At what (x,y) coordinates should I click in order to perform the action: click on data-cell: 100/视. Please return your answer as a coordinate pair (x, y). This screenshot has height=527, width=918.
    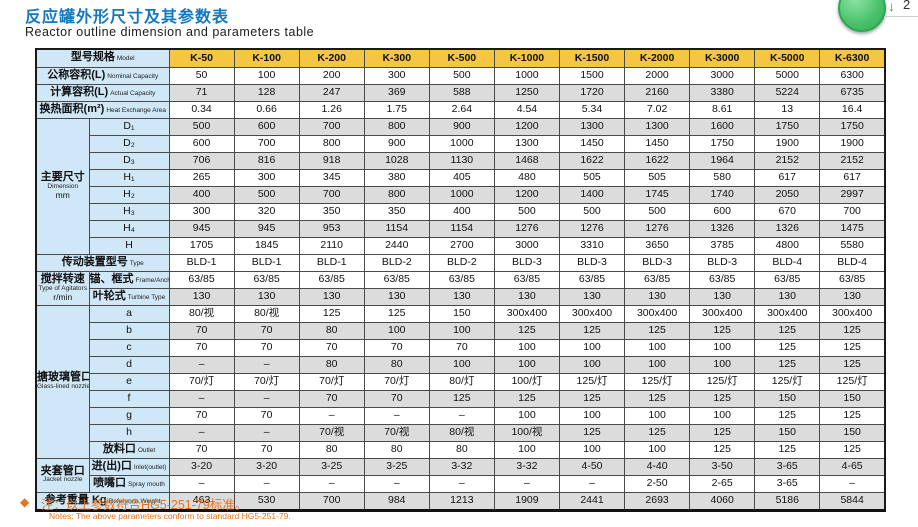
    Looking at the image, I should click on (526, 432).